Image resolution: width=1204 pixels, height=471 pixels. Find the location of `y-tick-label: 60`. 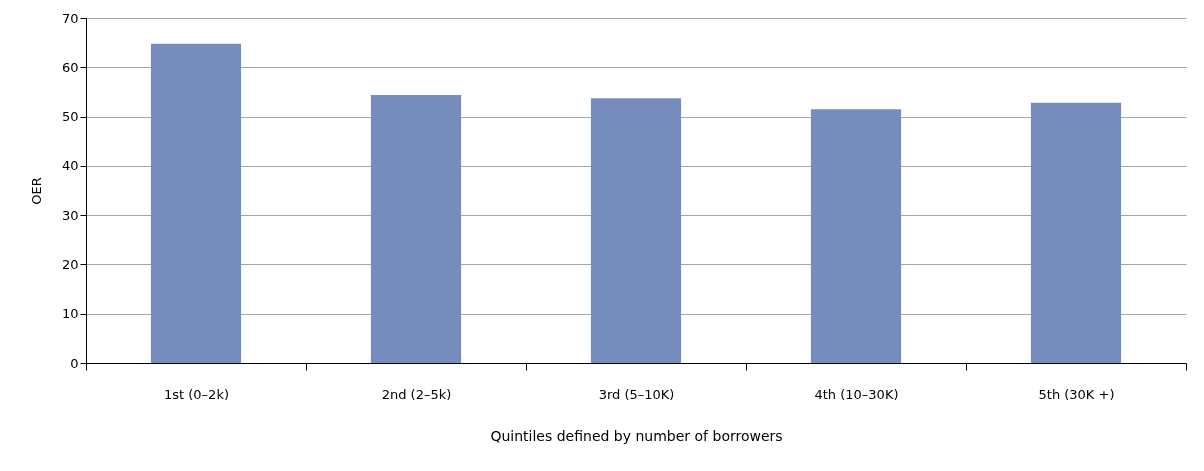

y-tick-label: 60 is located at coordinates (70, 67).